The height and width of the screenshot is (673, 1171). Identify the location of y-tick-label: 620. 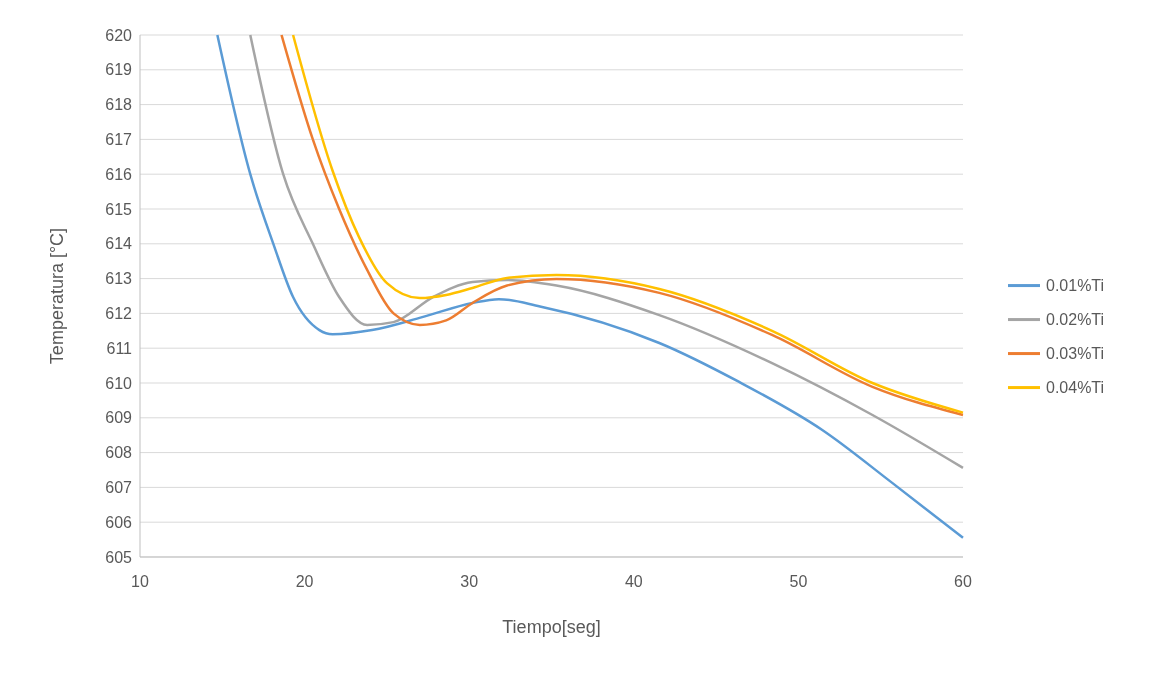
(119, 35).